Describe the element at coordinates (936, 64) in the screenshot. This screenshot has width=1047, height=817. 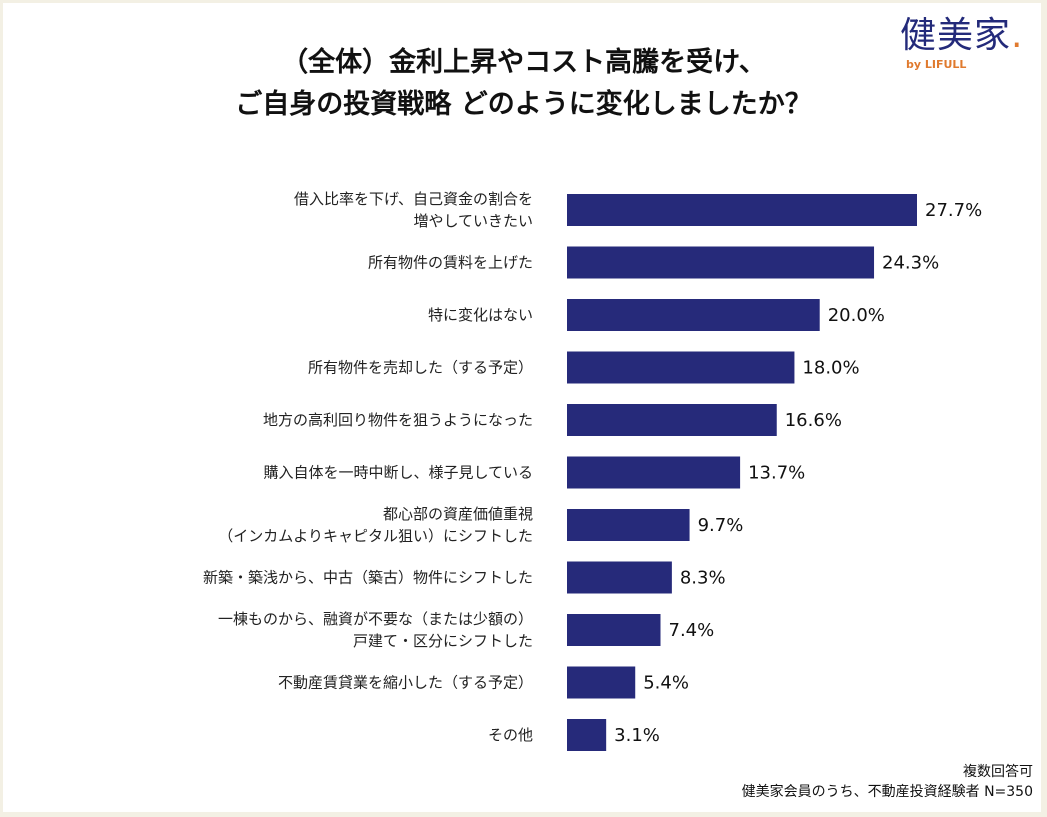
I see `logo-sub: by LIFULL` at that location.